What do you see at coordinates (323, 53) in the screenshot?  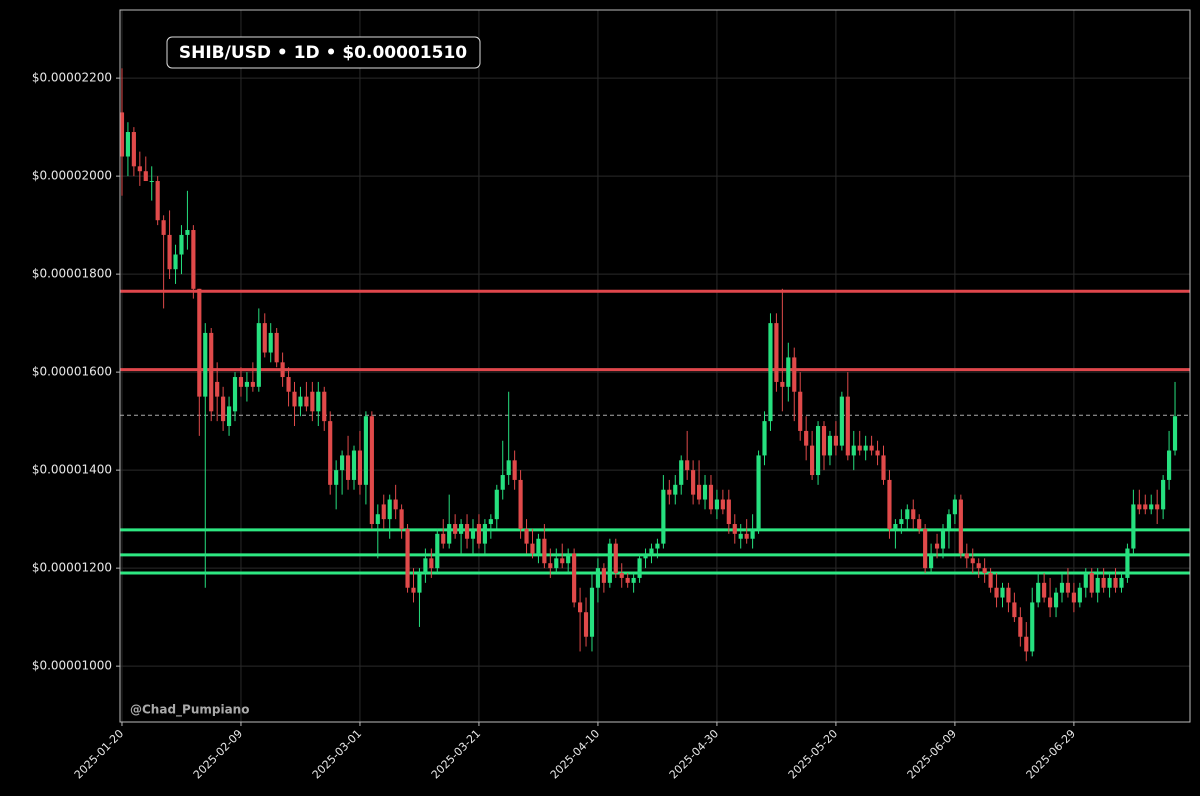 I see `chart-title: SHIB/USD • 1D • $0.00001510` at bounding box center [323, 53].